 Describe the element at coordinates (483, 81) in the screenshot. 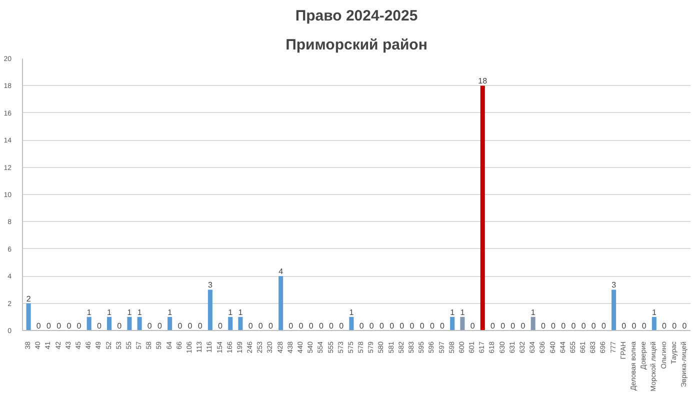

I see `data-label: 18` at that location.